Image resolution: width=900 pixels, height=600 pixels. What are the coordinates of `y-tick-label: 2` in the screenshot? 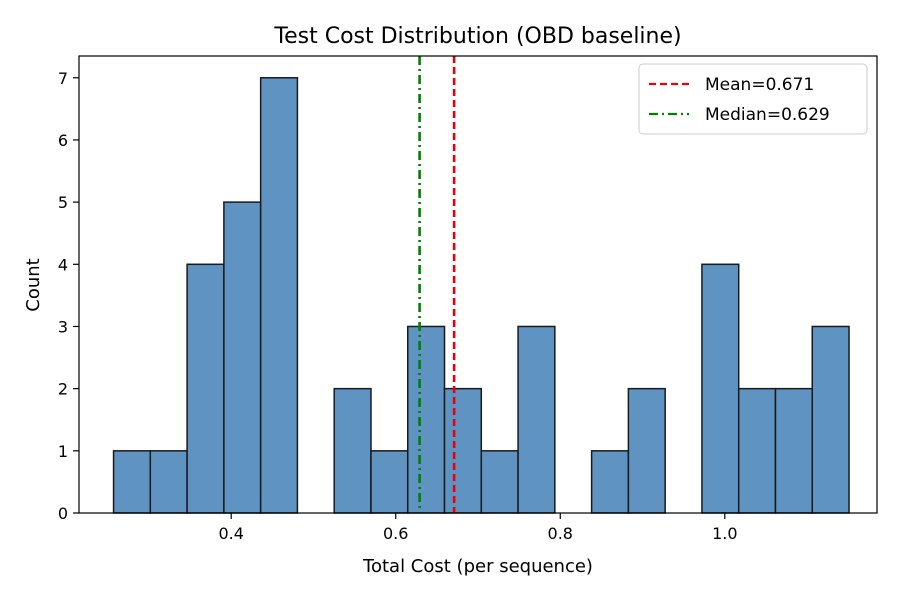 It's located at (63, 389).